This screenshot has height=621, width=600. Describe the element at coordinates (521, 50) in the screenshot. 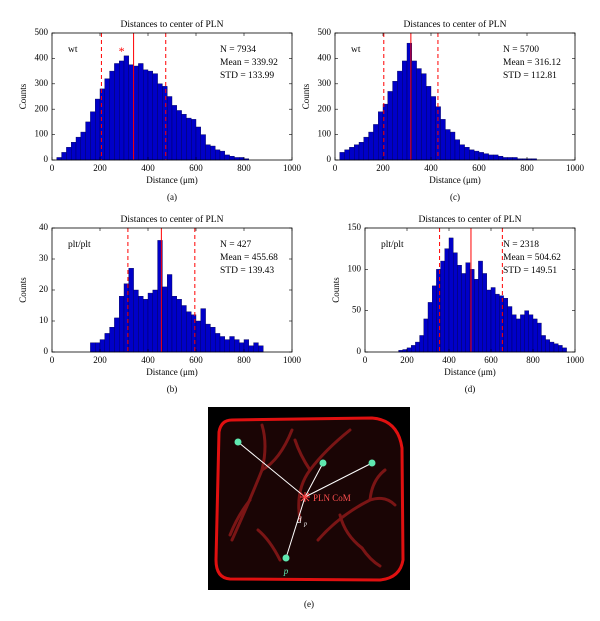

I see `stat-label: N = 5700` at that location.